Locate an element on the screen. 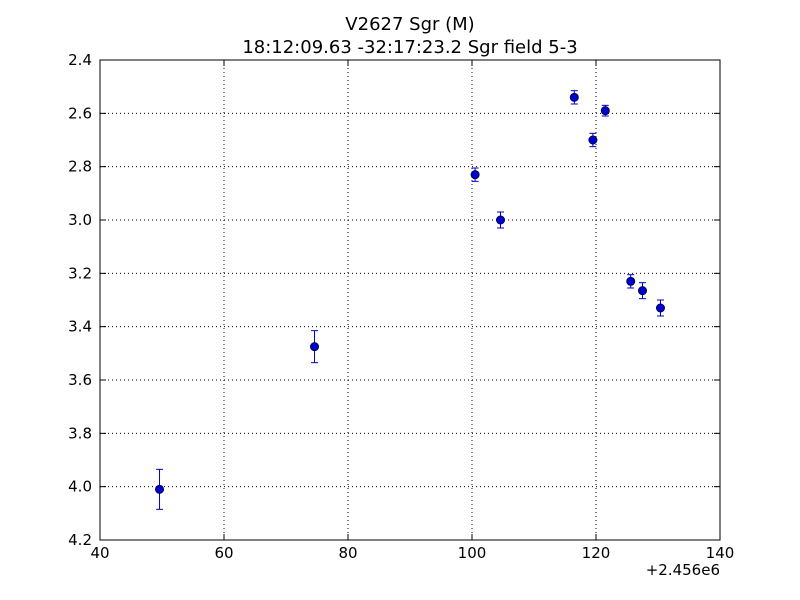 This screenshot has width=800, height=600. chart-subtitle: 18:12:09.63 -32:17:23.2 Sgr field 5-3 is located at coordinates (409, 47).